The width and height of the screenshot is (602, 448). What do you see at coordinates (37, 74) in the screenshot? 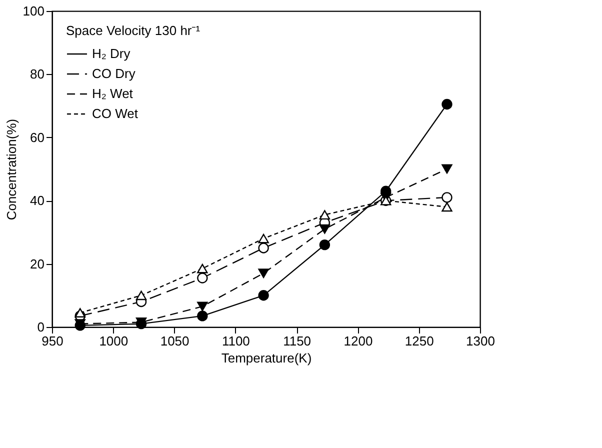
I see `y-tick-label: 80` at bounding box center [37, 74].